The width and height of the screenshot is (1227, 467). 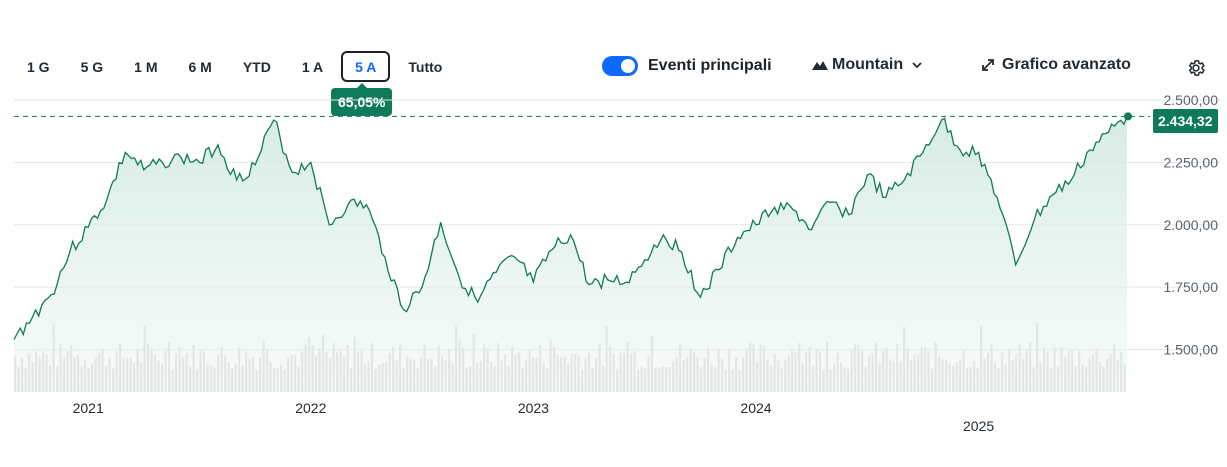 What do you see at coordinates (917, 65) in the screenshot?
I see `chevron-down-icon` at bounding box center [917, 65].